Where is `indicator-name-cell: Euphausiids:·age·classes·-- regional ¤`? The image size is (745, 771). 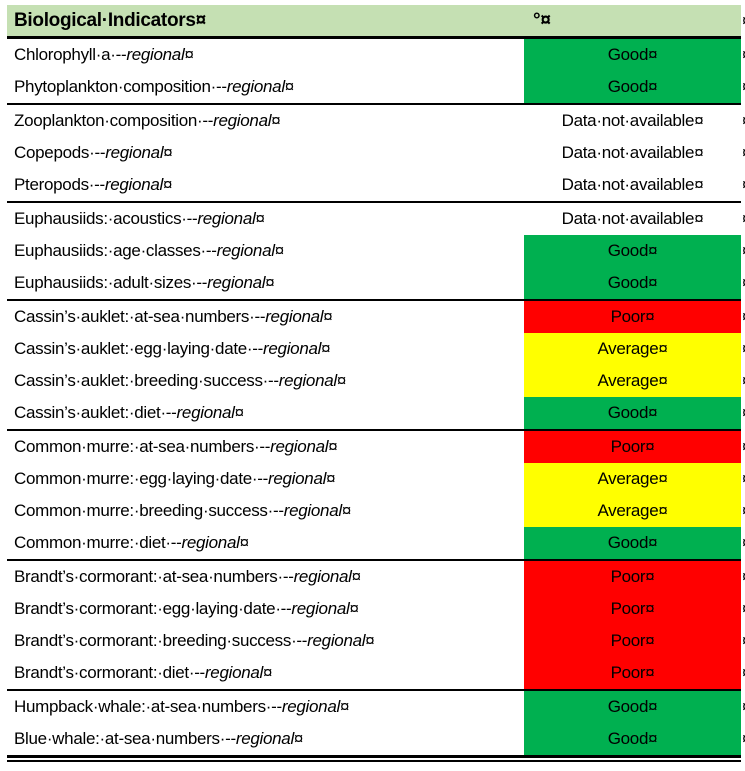
indicator-name-cell: Euphausiids:·age·classes·-- regional ¤ is located at coordinates (265, 251).